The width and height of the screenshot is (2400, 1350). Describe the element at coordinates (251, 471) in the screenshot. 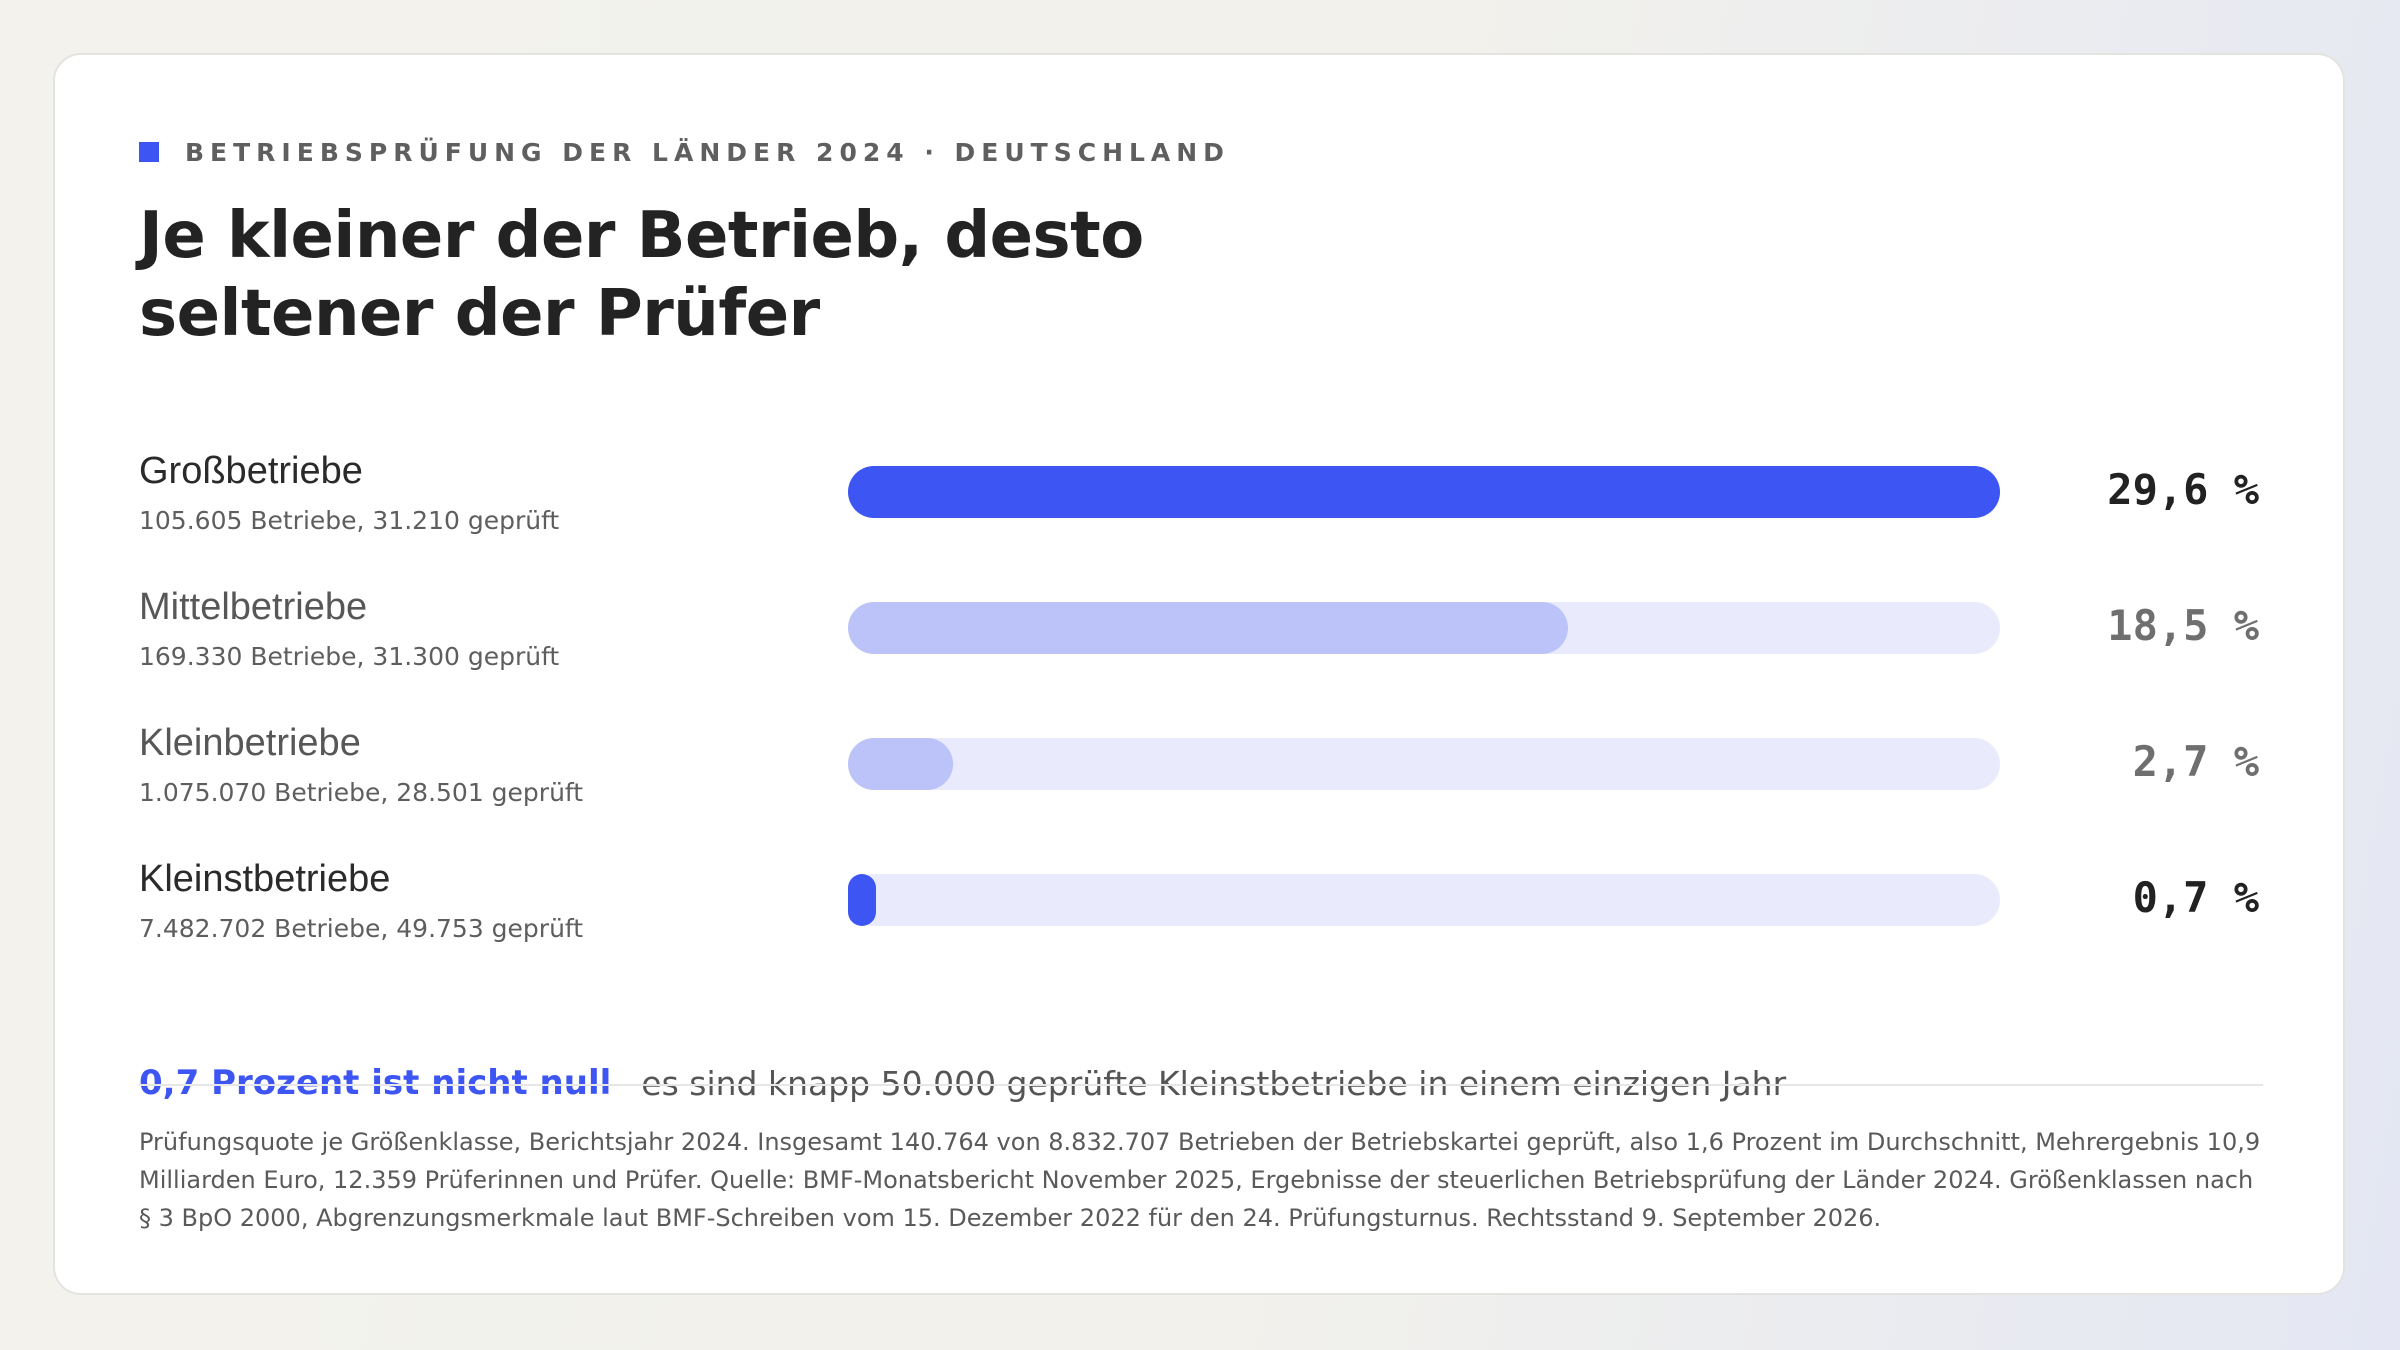

I see `category-label-grossbetriebe: Großbetriebe` at that location.